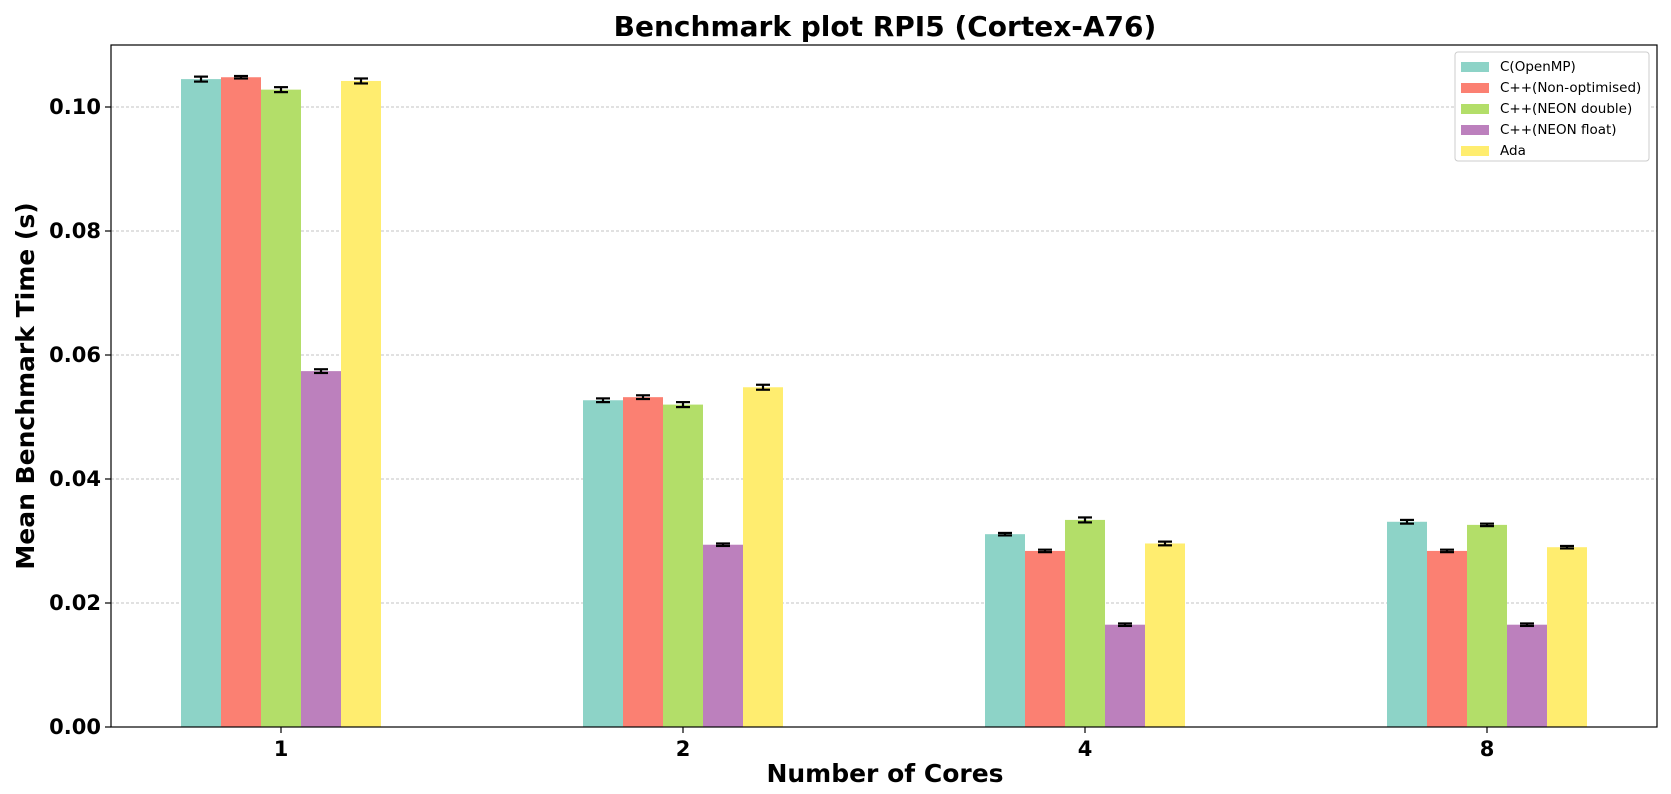 The image size is (1671, 794). What do you see at coordinates (603, 563) in the screenshot?
I see `bar-c-openmp--2` at bounding box center [603, 563].